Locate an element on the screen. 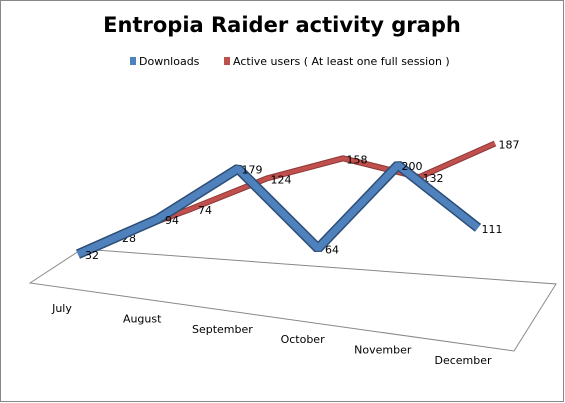  chart-title: Entropia Raider activity graph is located at coordinates (282, 25).